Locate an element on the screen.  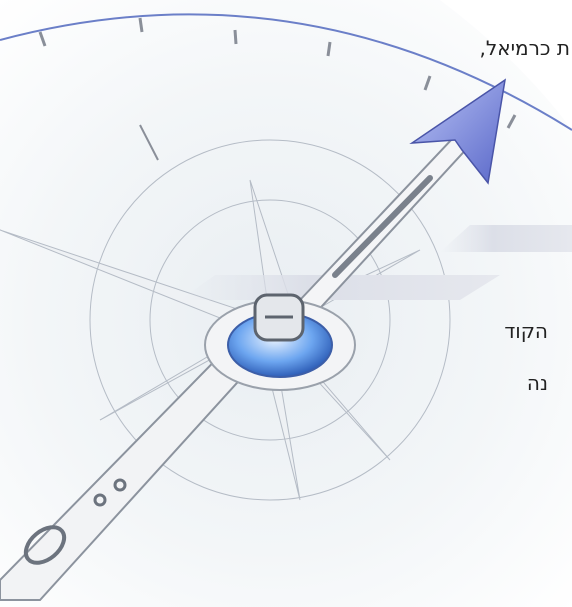
banner-band is located at coordinates (506, 238).